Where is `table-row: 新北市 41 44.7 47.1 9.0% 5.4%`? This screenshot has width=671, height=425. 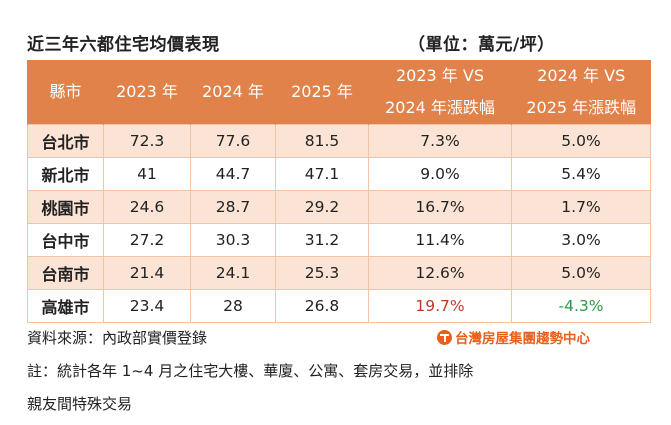
table-row: 新北市 41 44.7 47.1 9.0% 5.4% is located at coordinates (339, 174).